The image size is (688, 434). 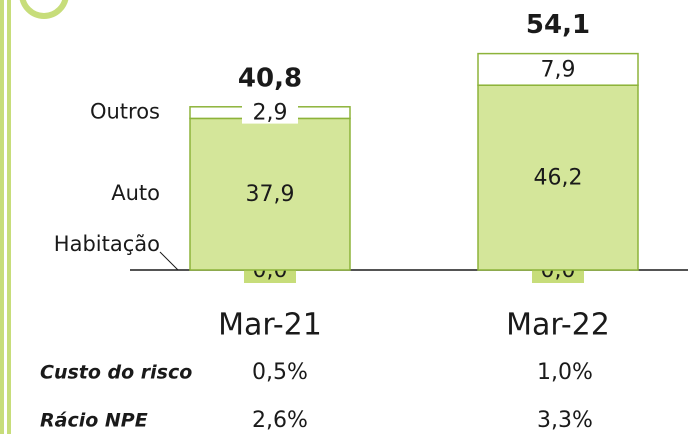 I want to click on value-label: 2,9, so click(x=270, y=113).